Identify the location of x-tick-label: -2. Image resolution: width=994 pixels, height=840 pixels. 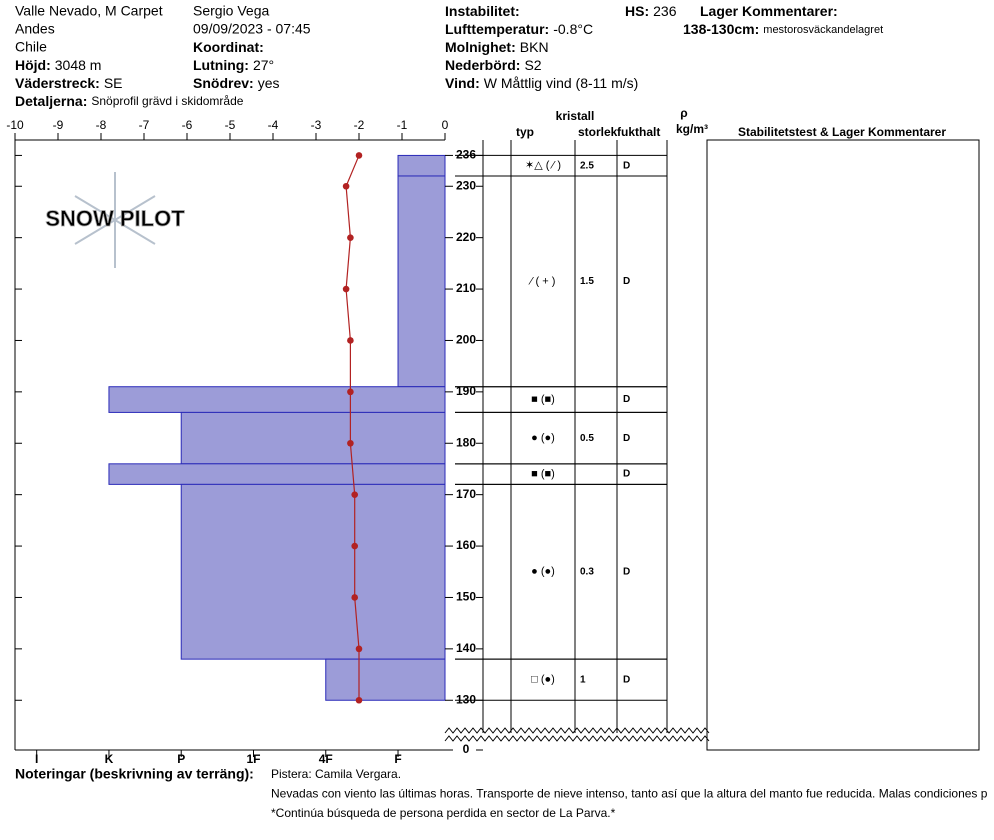
(359, 125).